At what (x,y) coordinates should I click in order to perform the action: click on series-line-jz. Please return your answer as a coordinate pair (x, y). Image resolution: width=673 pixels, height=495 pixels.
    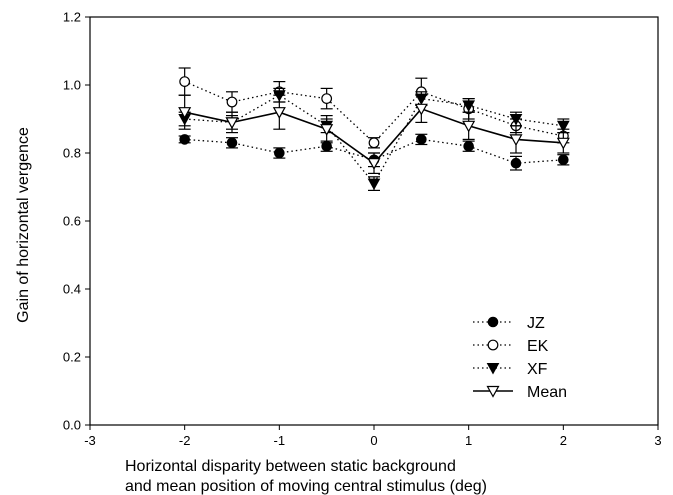
    Looking at the image, I should click on (374, 151).